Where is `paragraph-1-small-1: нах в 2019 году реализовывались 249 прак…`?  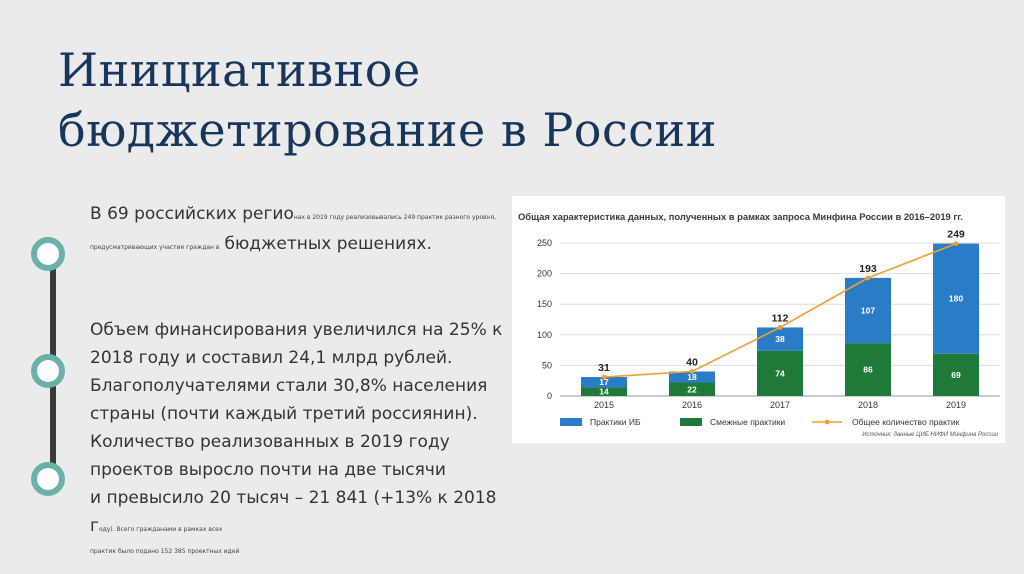 paragraph-1-small-1: нах в 2019 году реализовывались 249 прак… is located at coordinates (395, 217).